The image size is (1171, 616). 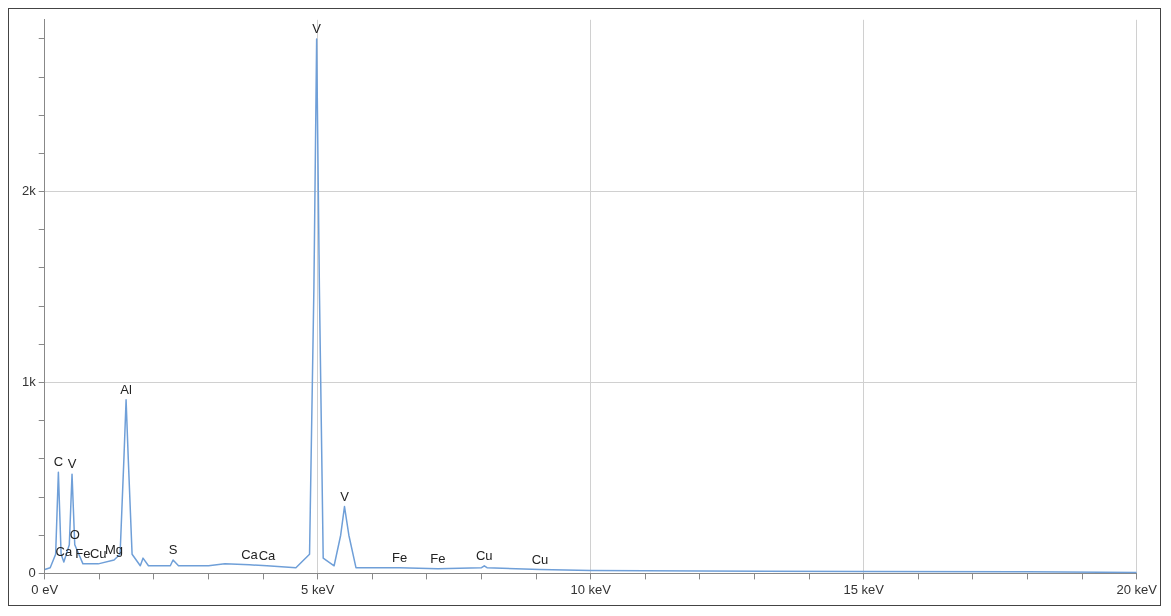 What do you see at coordinates (318, 589) in the screenshot?
I see `x-tick-label: 5 keV` at bounding box center [318, 589].